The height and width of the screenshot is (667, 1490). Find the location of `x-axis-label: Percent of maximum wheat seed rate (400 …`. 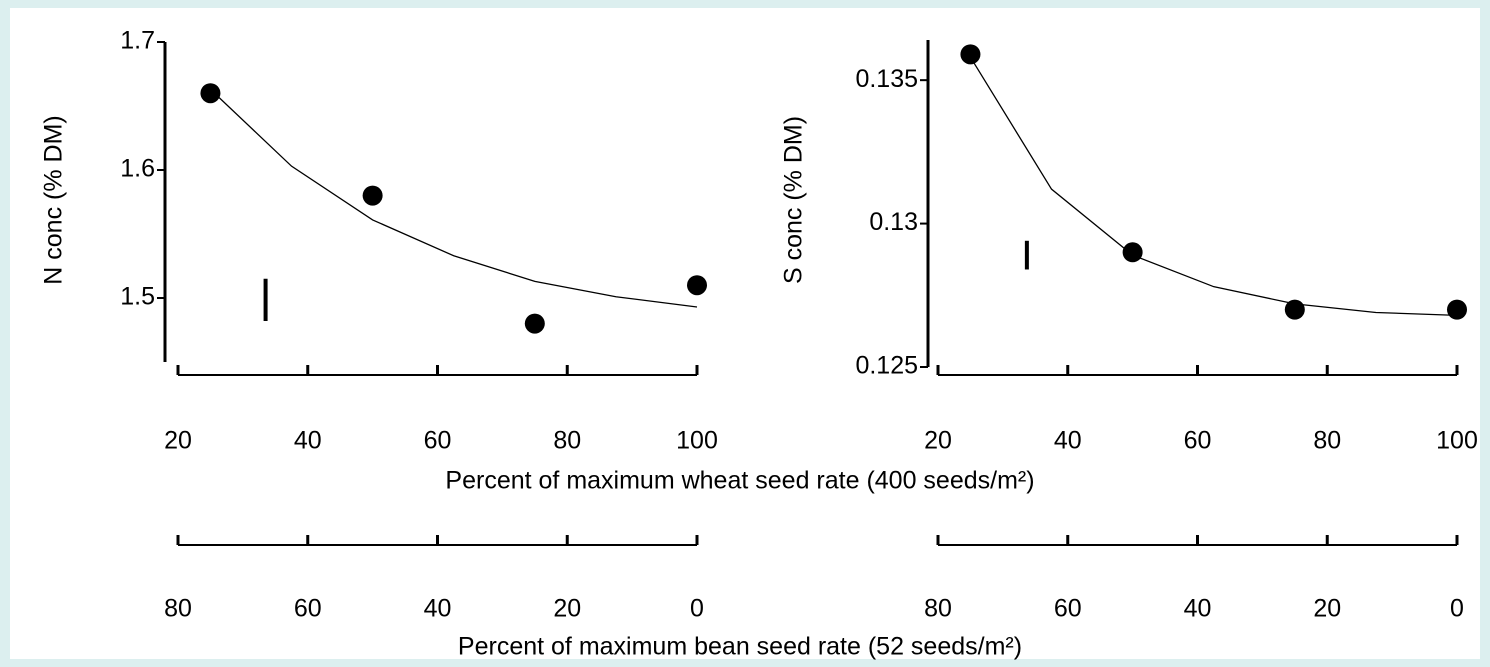

x-axis-label: Percent of maximum wheat seed rate (400 … is located at coordinates (739, 481).